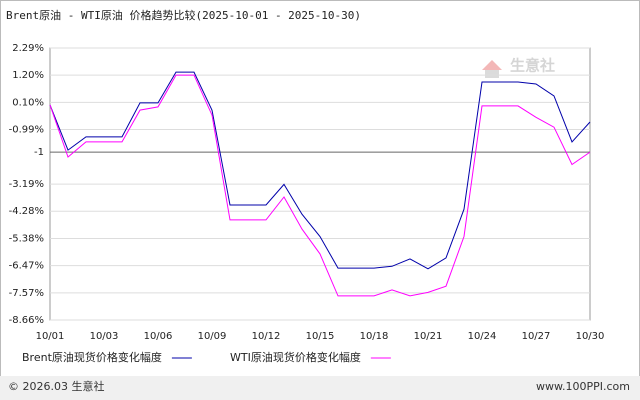 The width and height of the screenshot is (640, 400). What do you see at coordinates (26, 129) in the screenshot?
I see `y-tick-label: -0.99%` at bounding box center [26, 129].